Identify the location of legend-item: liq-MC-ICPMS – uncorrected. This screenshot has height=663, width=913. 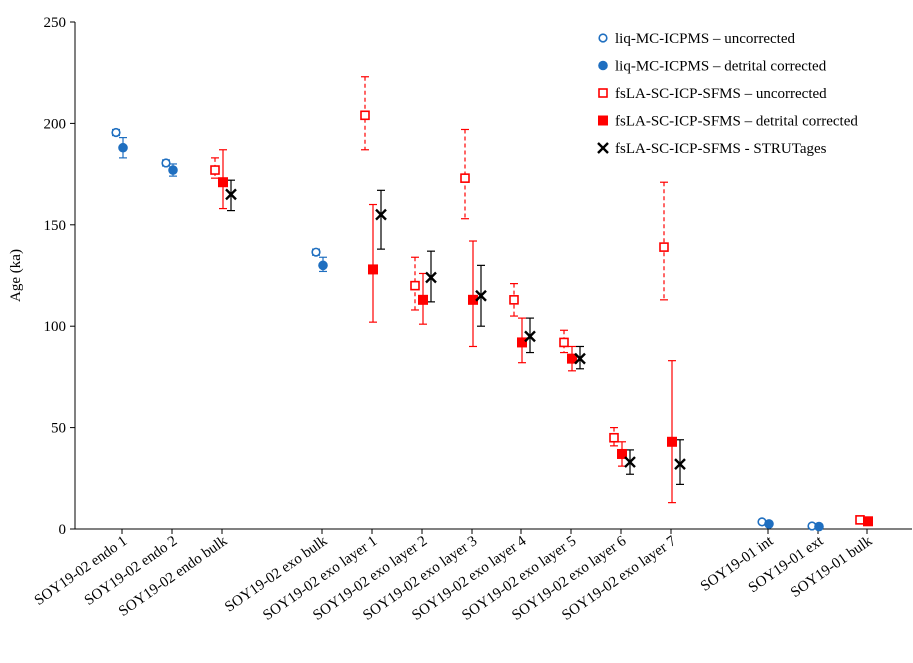
(696, 39).